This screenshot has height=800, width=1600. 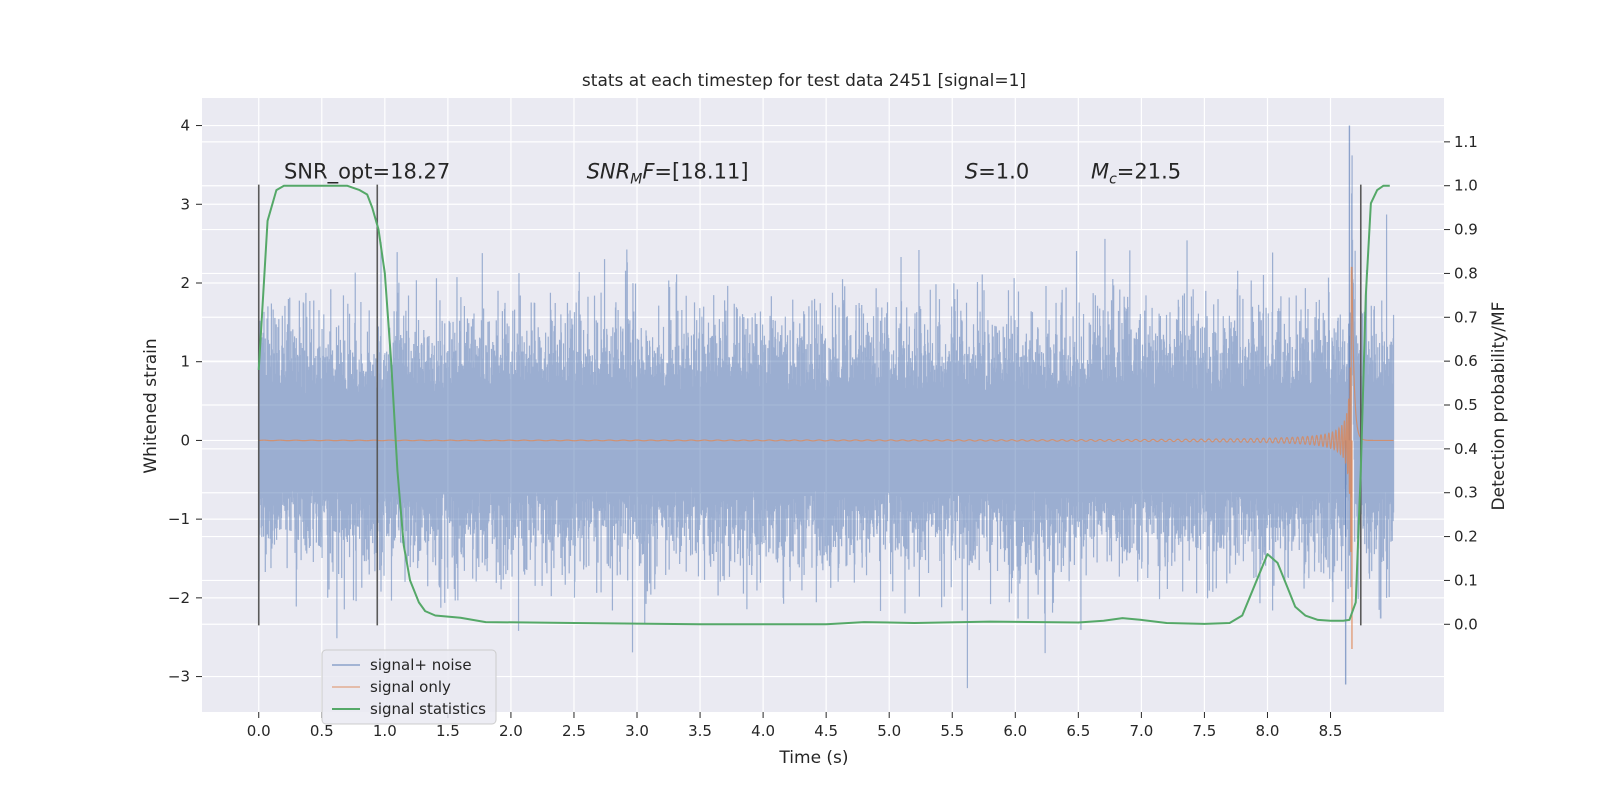 I want to click on y-left-tick-label: 3, so click(x=185, y=204).